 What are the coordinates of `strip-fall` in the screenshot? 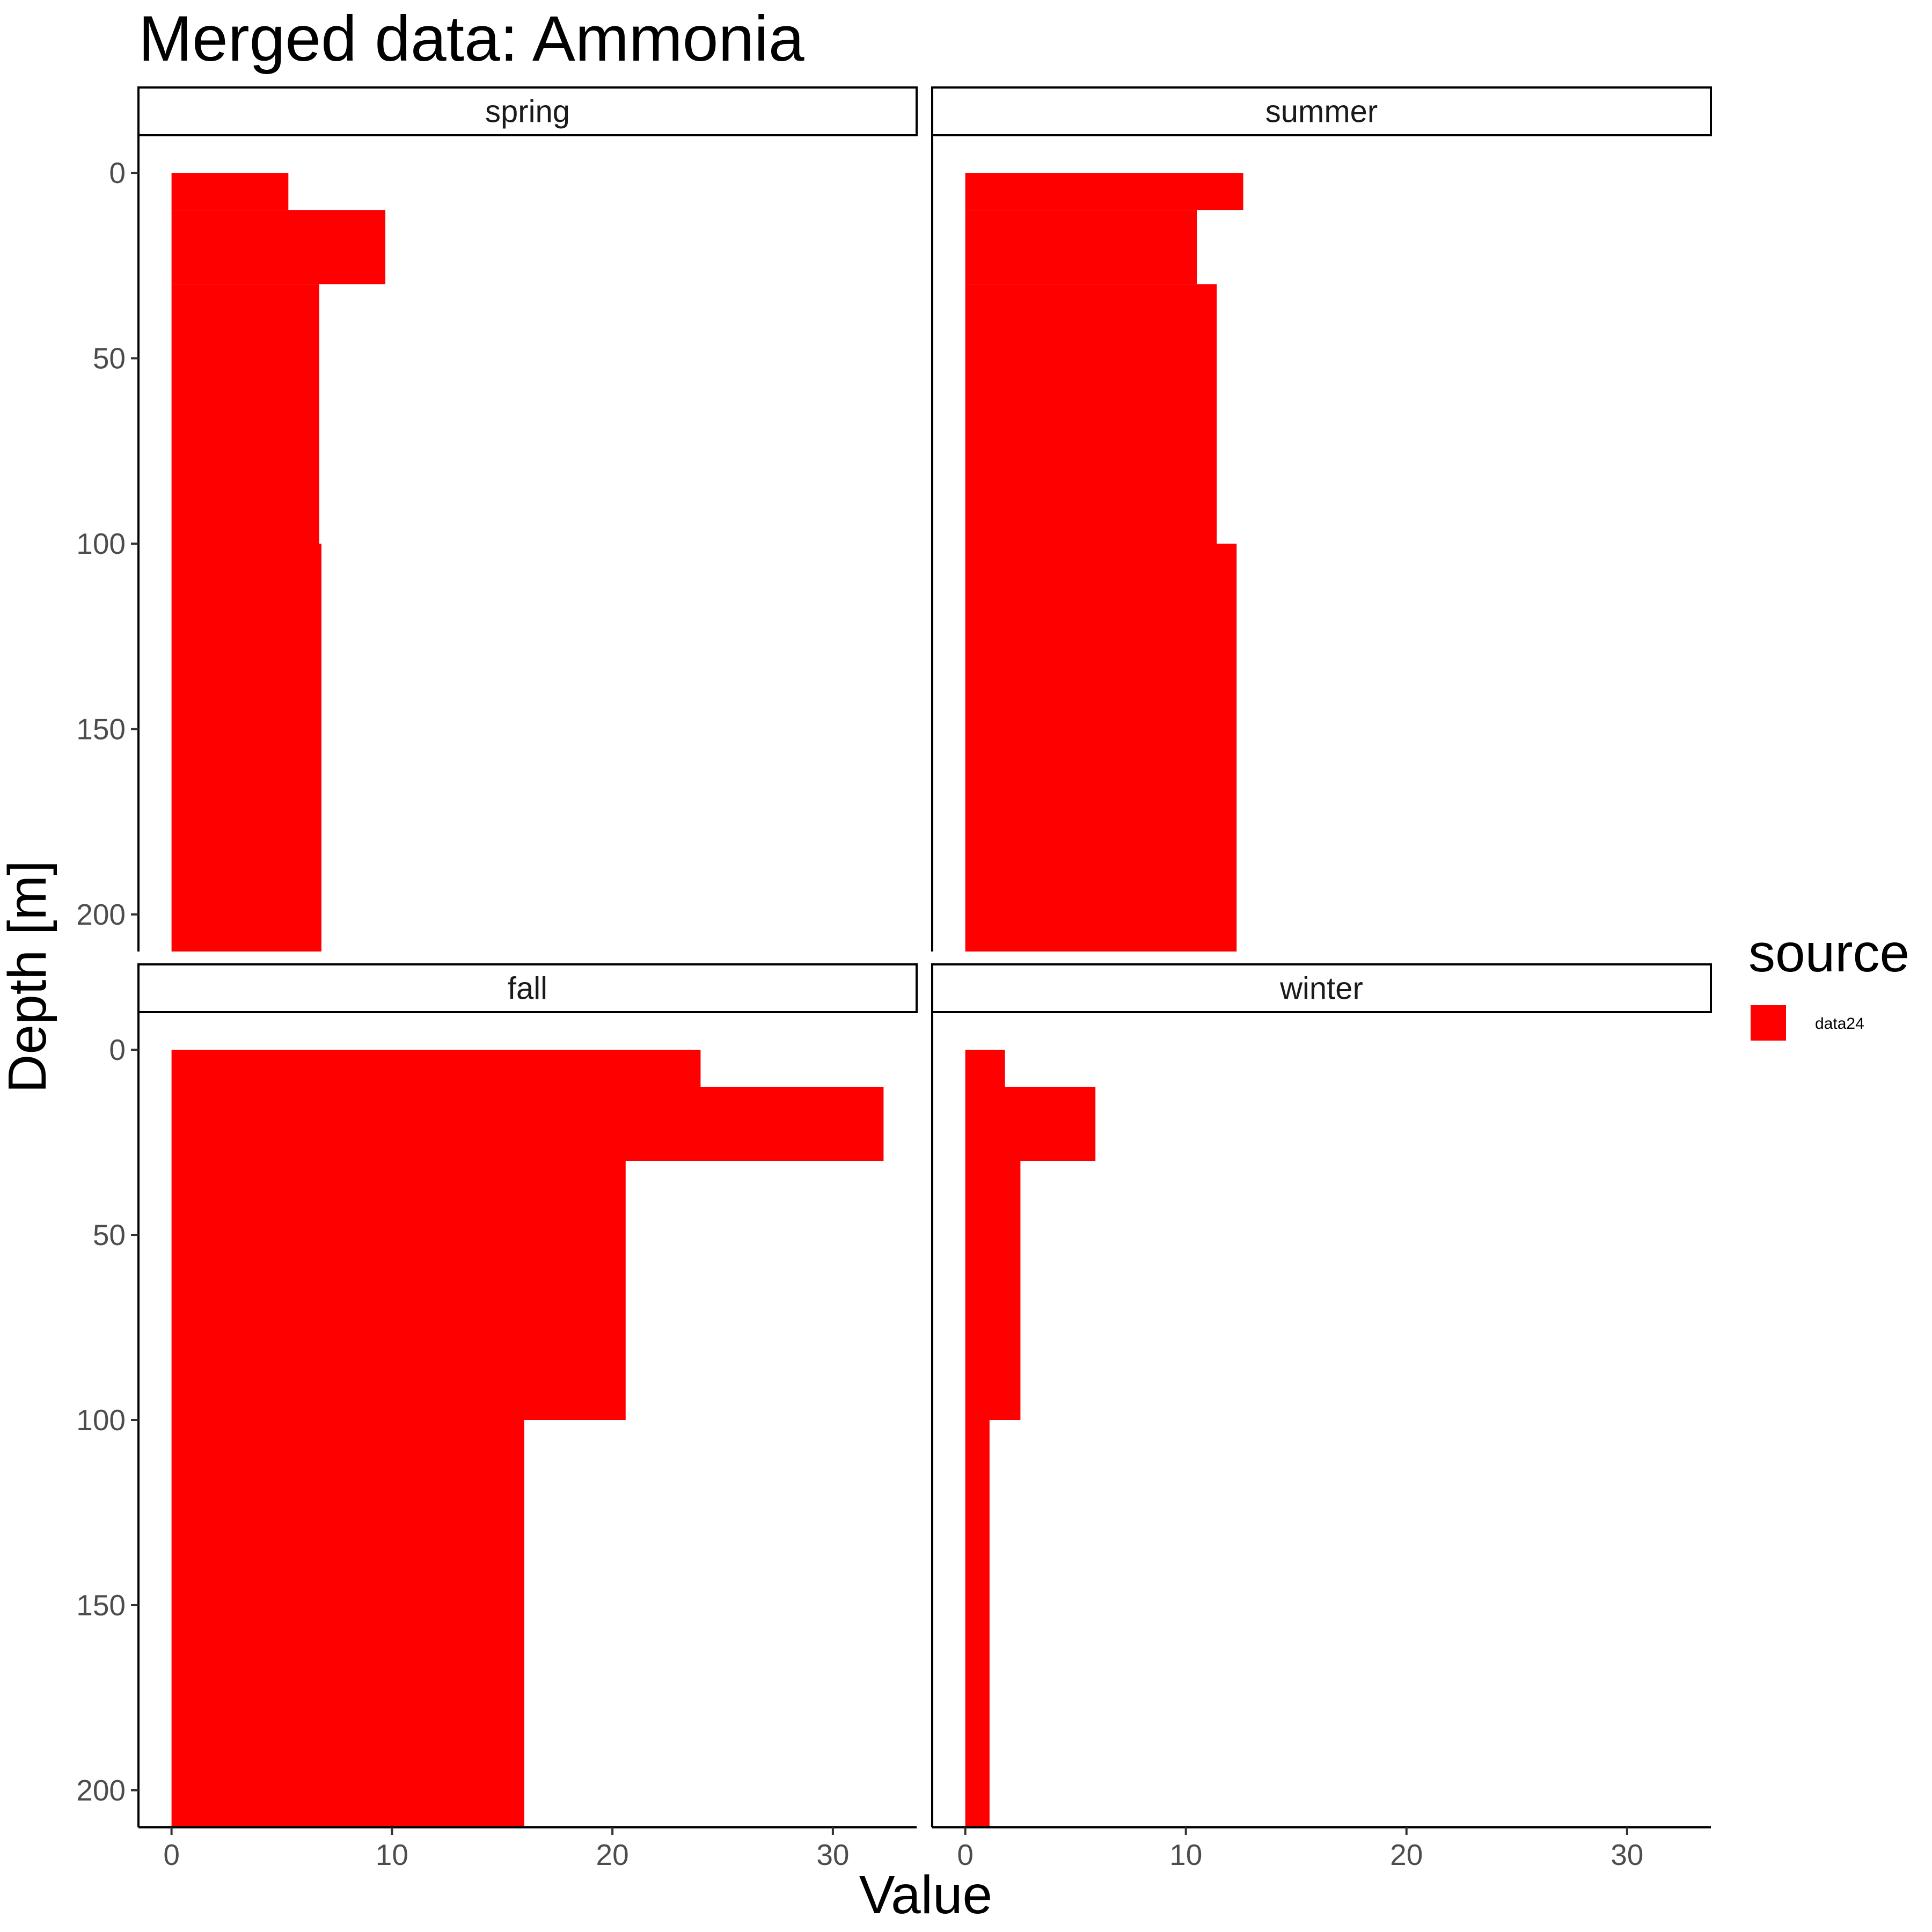 It's located at (527, 988).